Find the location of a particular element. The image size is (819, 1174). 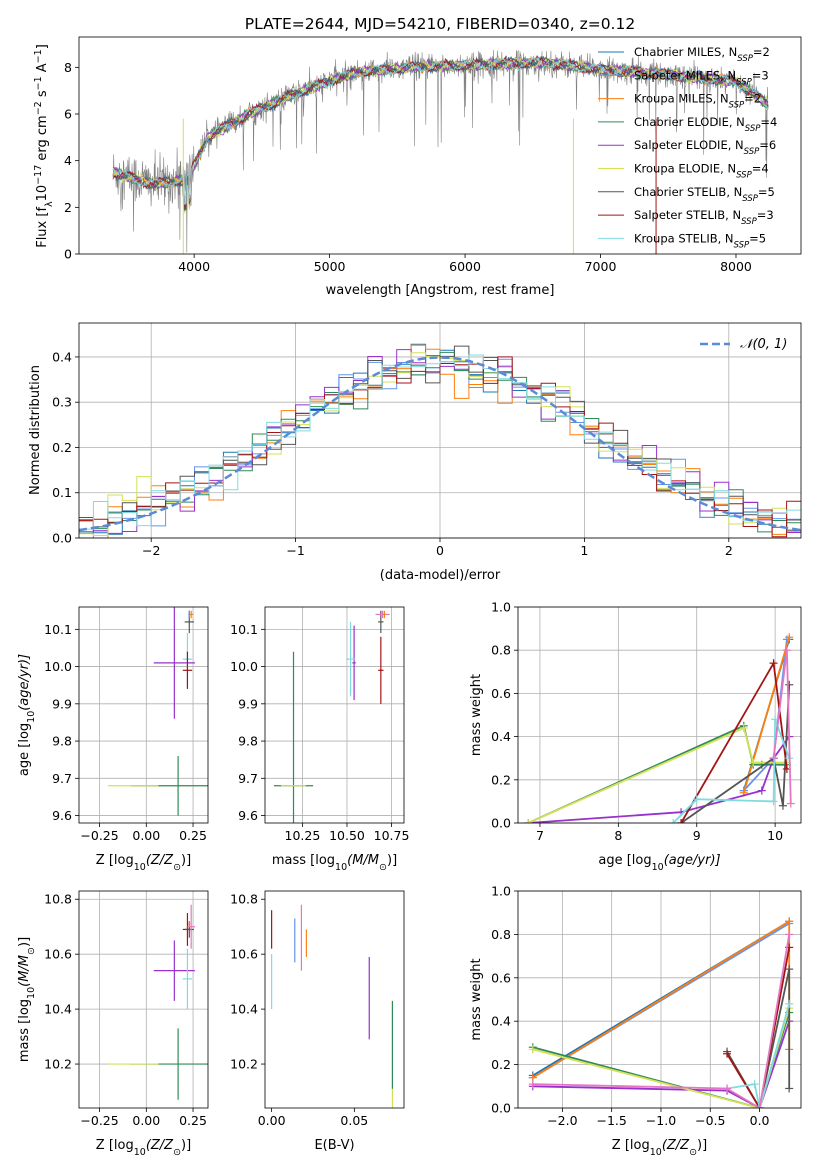

legend-entry: Chabrier ELODIE, NSSP=4 is located at coordinates (705, 124).